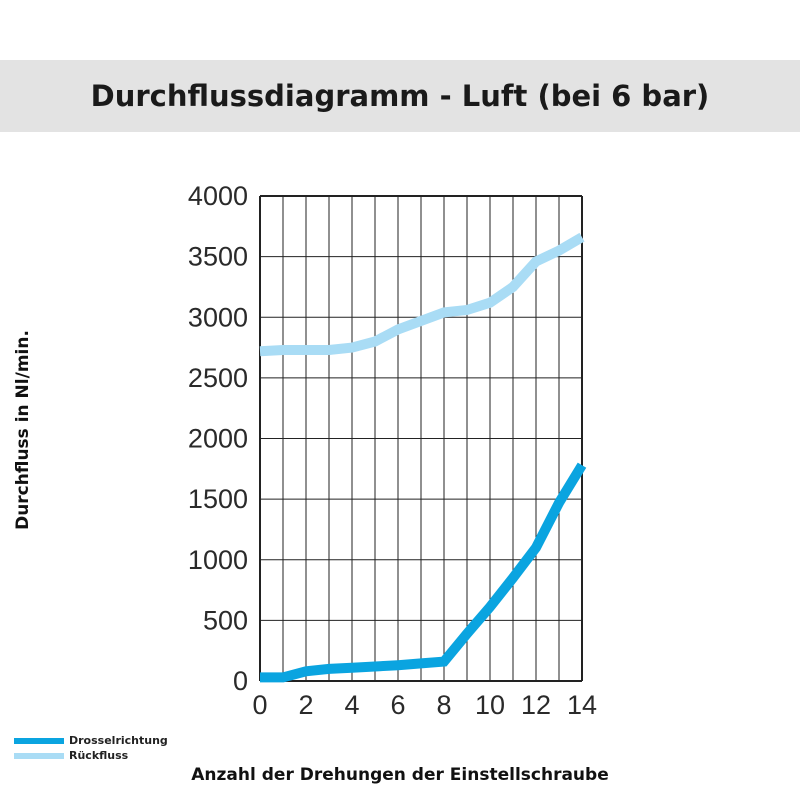 The height and width of the screenshot is (800, 800). Describe the element at coordinates (424, 705) in the screenshot. I see `x-tick-labels: 0 2 4 6 8 10 12 14` at that location.